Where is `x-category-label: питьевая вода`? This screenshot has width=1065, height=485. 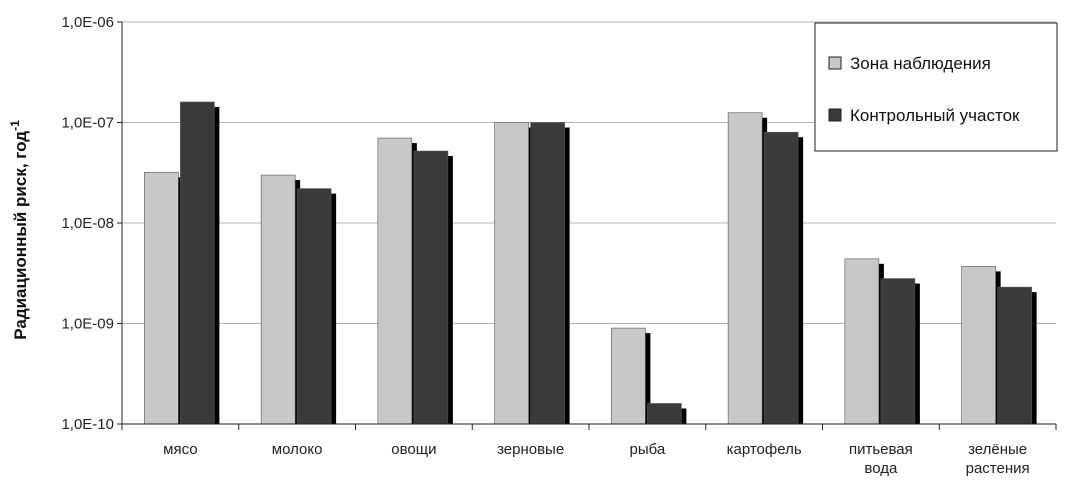 x-category-label: питьевая вода is located at coordinates (881, 459).